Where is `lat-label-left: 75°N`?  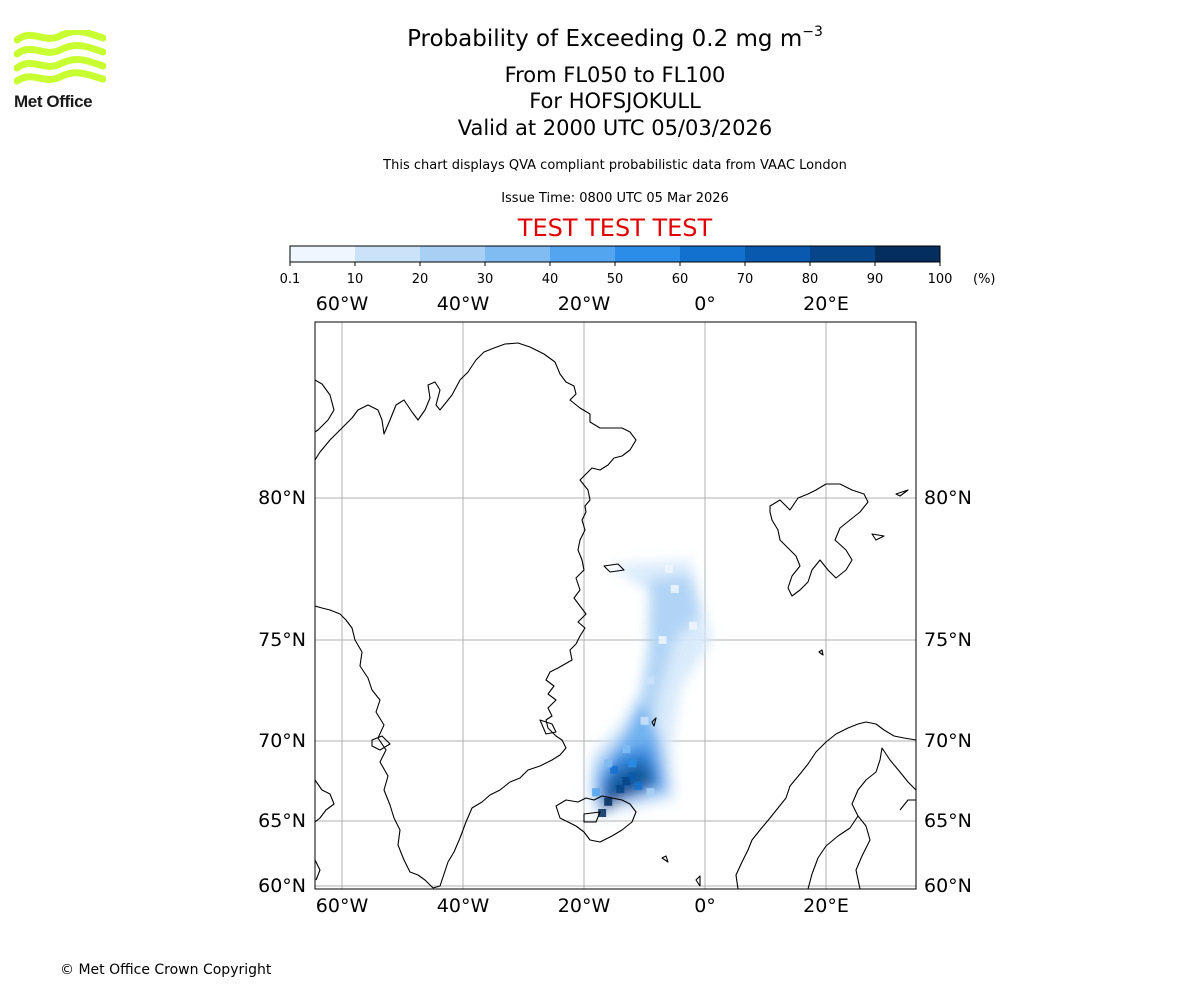 lat-label-left: 75°N is located at coordinates (282, 640).